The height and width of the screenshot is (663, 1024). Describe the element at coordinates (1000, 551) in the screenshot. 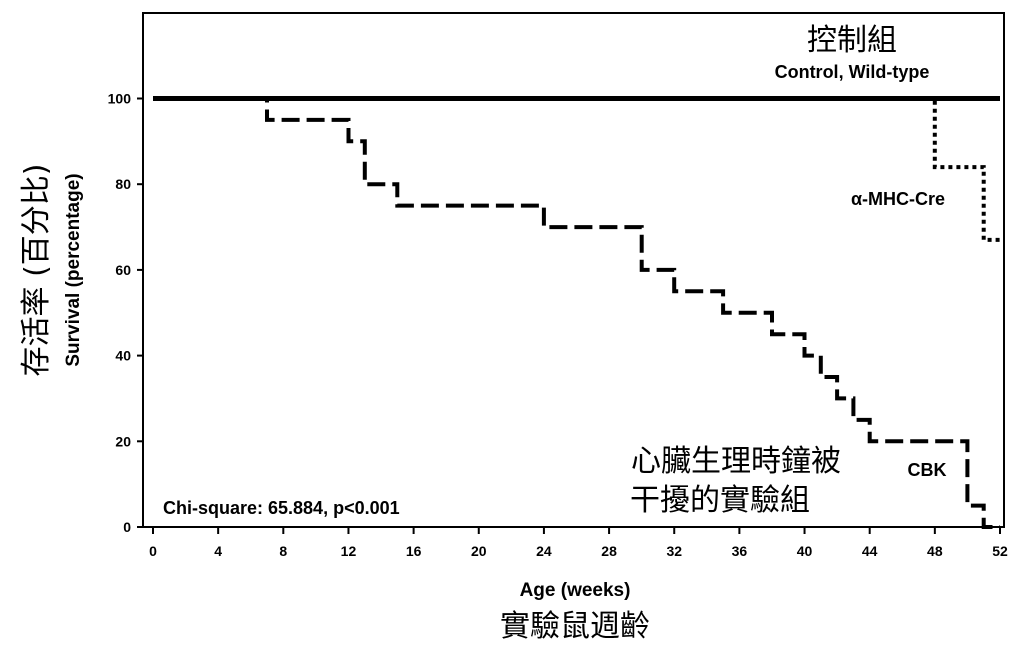

I see `x-tick-label: 52` at that location.